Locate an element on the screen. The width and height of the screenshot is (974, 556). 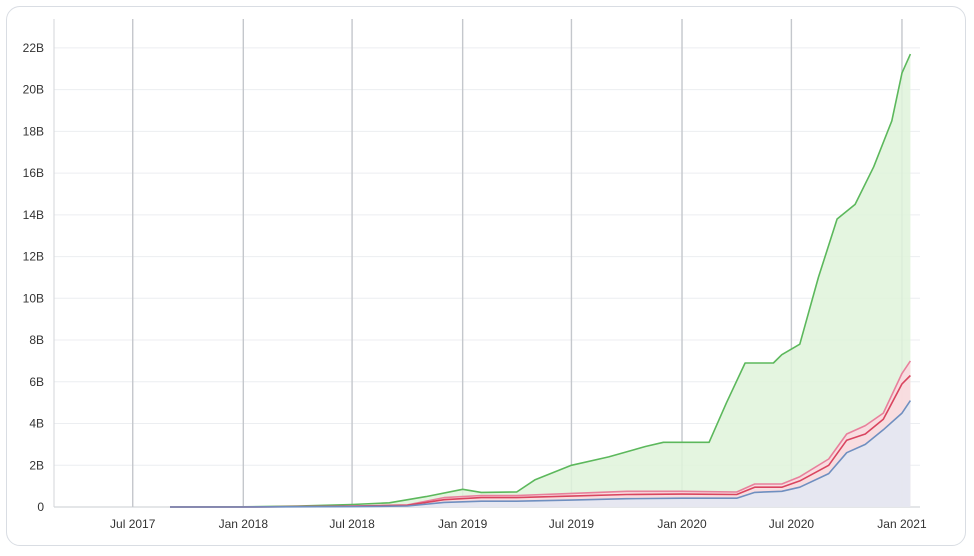
y-tick-label: 12B is located at coordinates (33, 257).